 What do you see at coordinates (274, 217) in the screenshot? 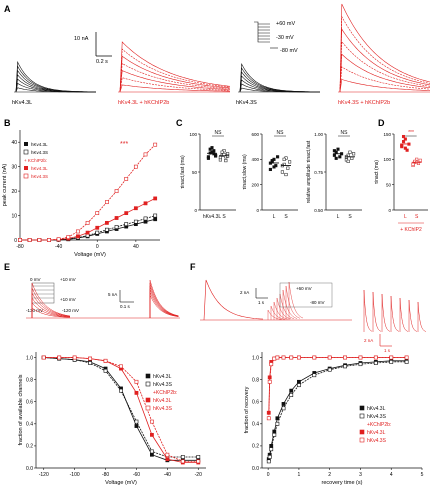
I see `x-category-label: L` at bounding box center [274, 217].